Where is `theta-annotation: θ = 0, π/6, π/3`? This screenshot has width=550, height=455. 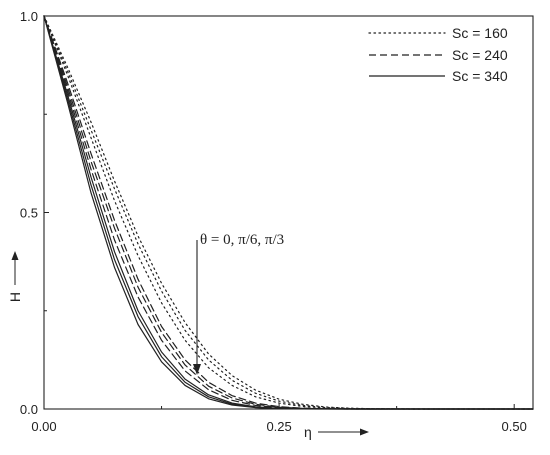
theta-annotation: θ = 0, π/6, π/3 is located at coordinates (238, 303).